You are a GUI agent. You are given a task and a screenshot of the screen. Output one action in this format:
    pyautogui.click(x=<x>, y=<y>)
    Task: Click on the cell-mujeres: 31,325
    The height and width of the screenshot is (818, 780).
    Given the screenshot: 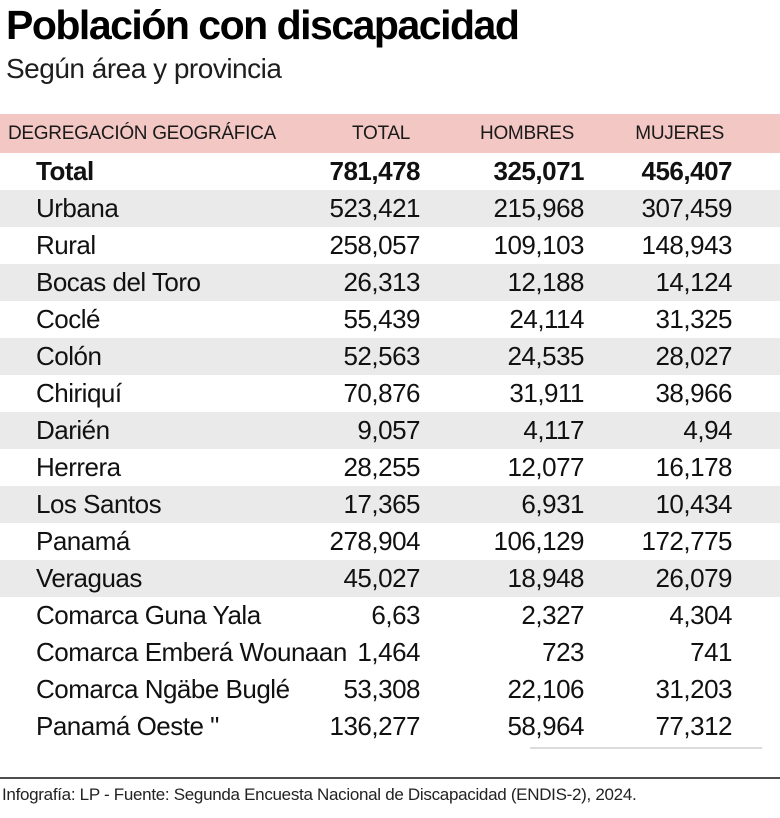 What is the action you would take?
    pyautogui.click(x=693, y=319)
    